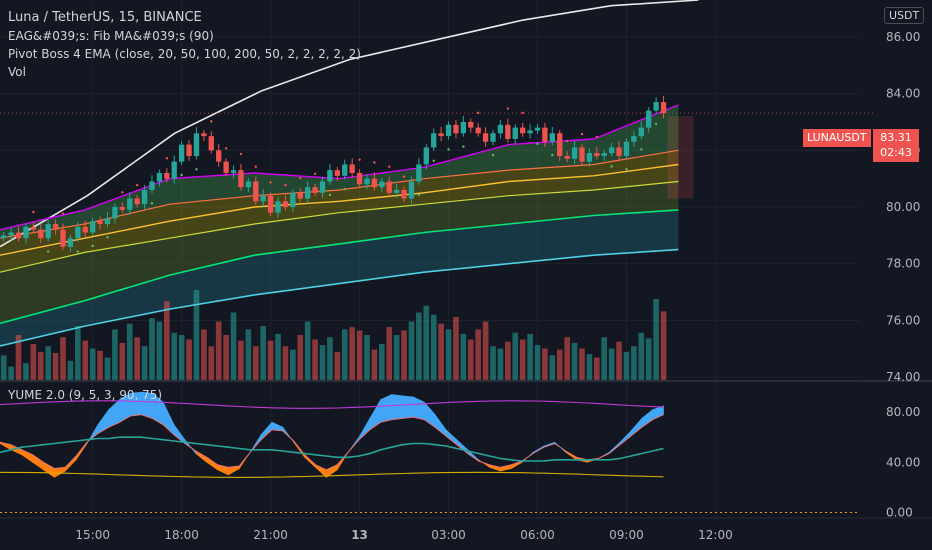  What do you see at coordinates (899, 512) in the screenshot?
I see `osc-tick-label: 0.00` at bounding box center [899, 512].